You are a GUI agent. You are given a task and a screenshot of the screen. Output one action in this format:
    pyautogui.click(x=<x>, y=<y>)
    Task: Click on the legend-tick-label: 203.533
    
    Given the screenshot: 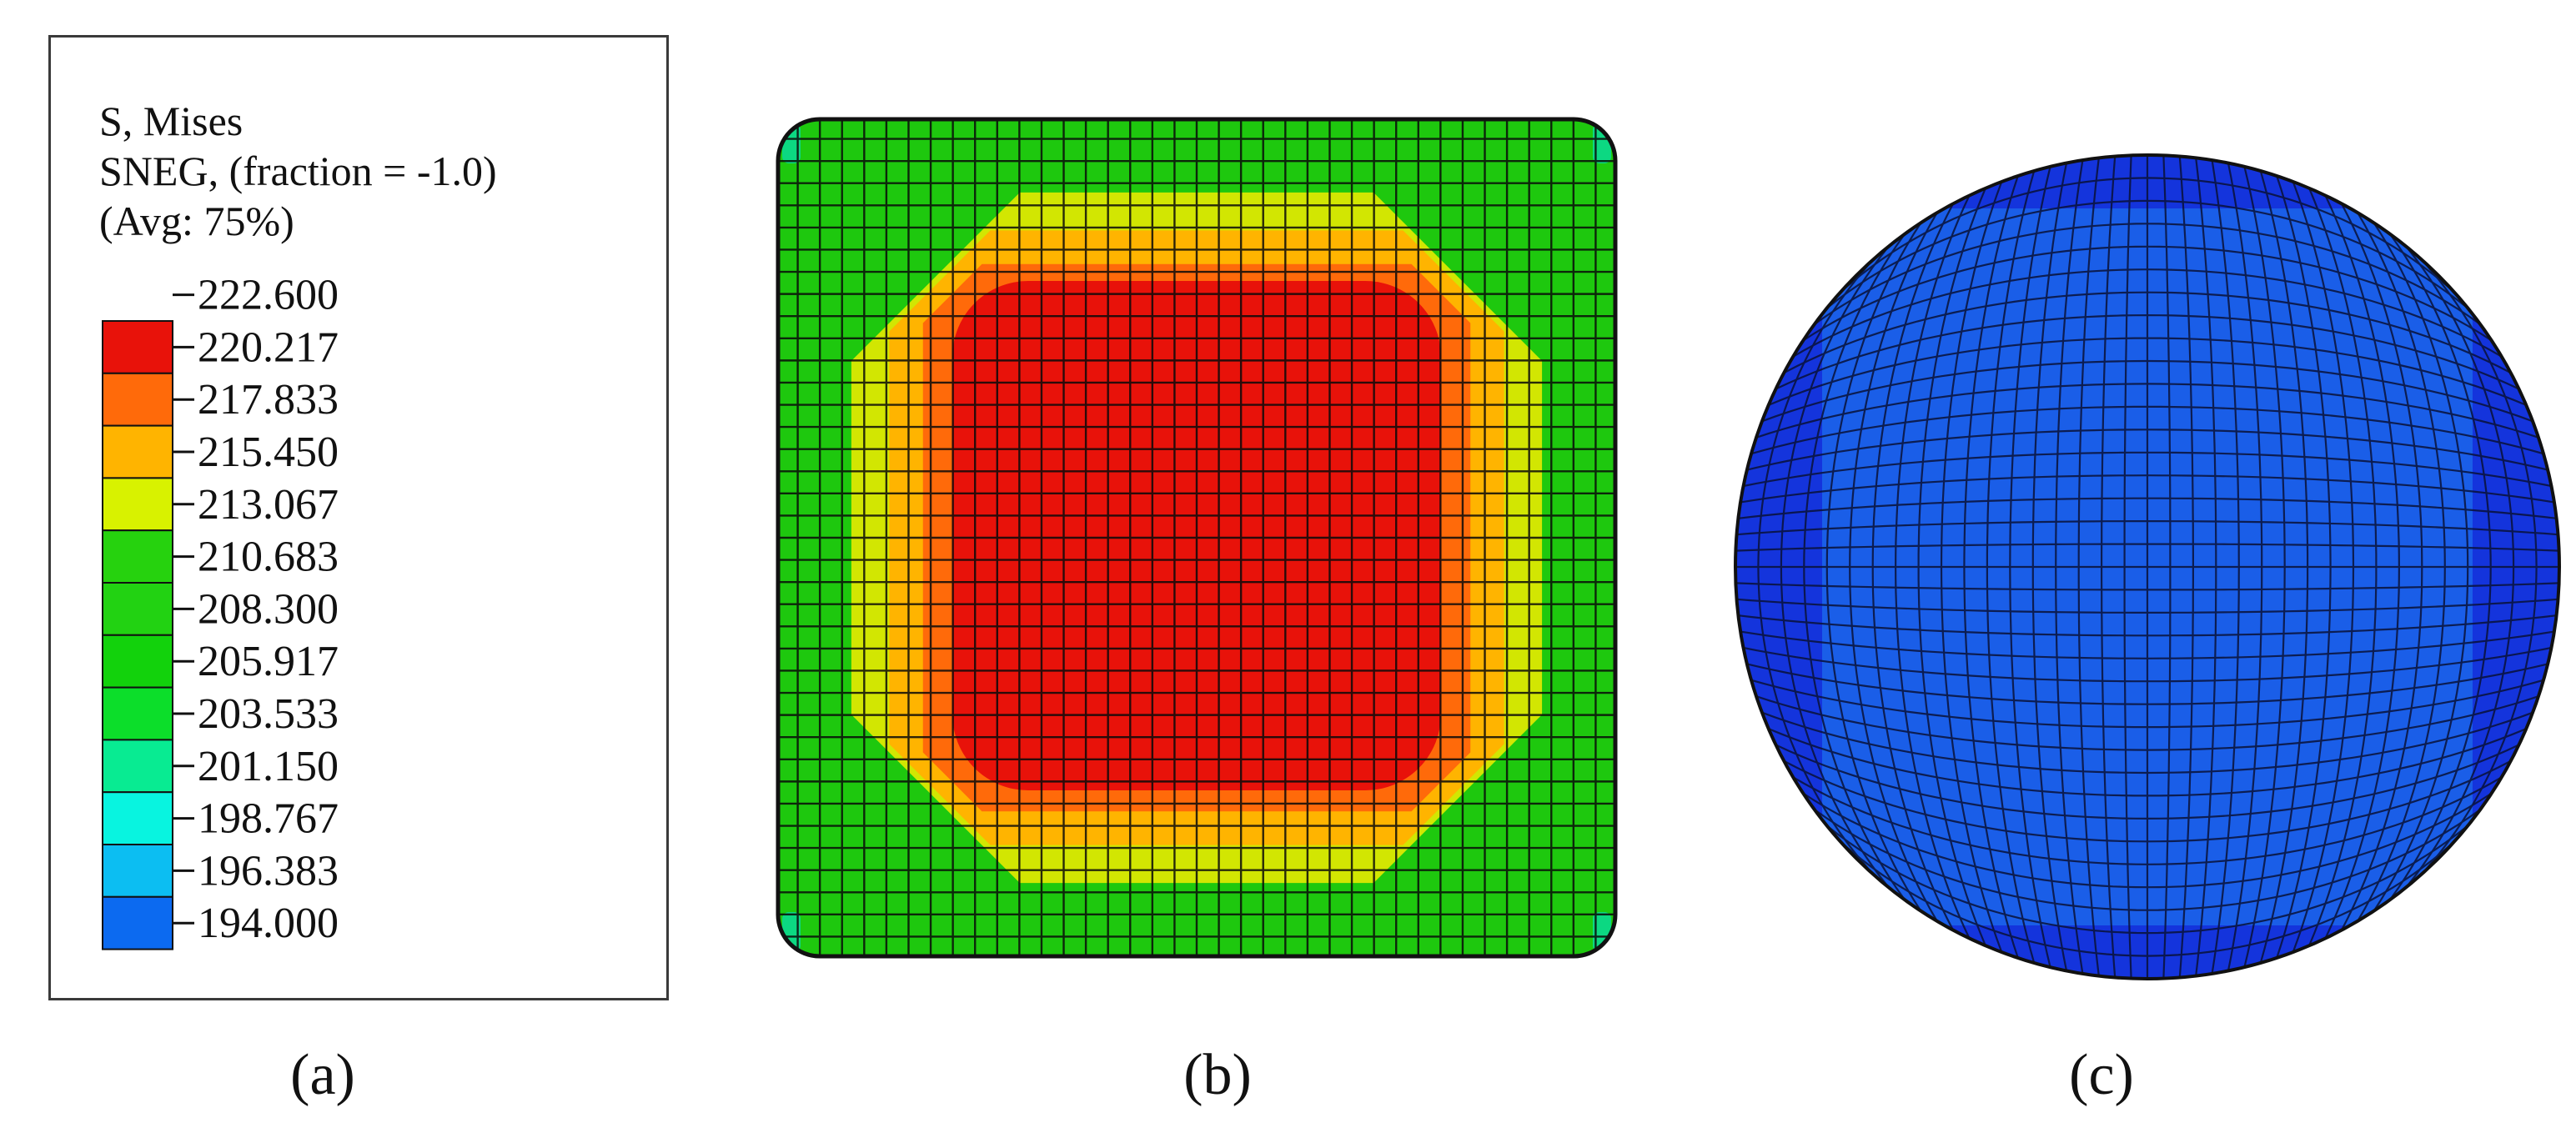 What is the action you would take?
    pyautogui.click(x=268, y=714)
    